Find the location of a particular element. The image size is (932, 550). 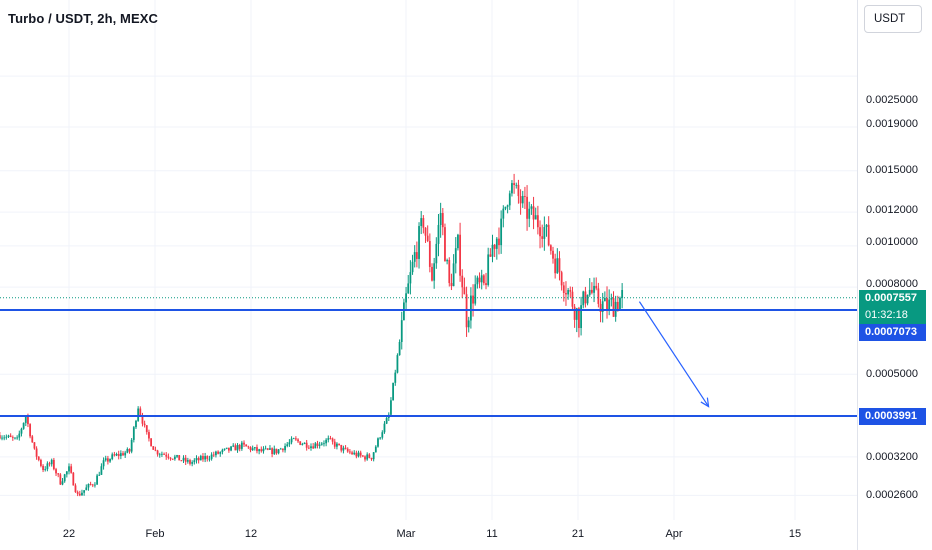

time-tick: 21 is located at coordinates (578, 534).